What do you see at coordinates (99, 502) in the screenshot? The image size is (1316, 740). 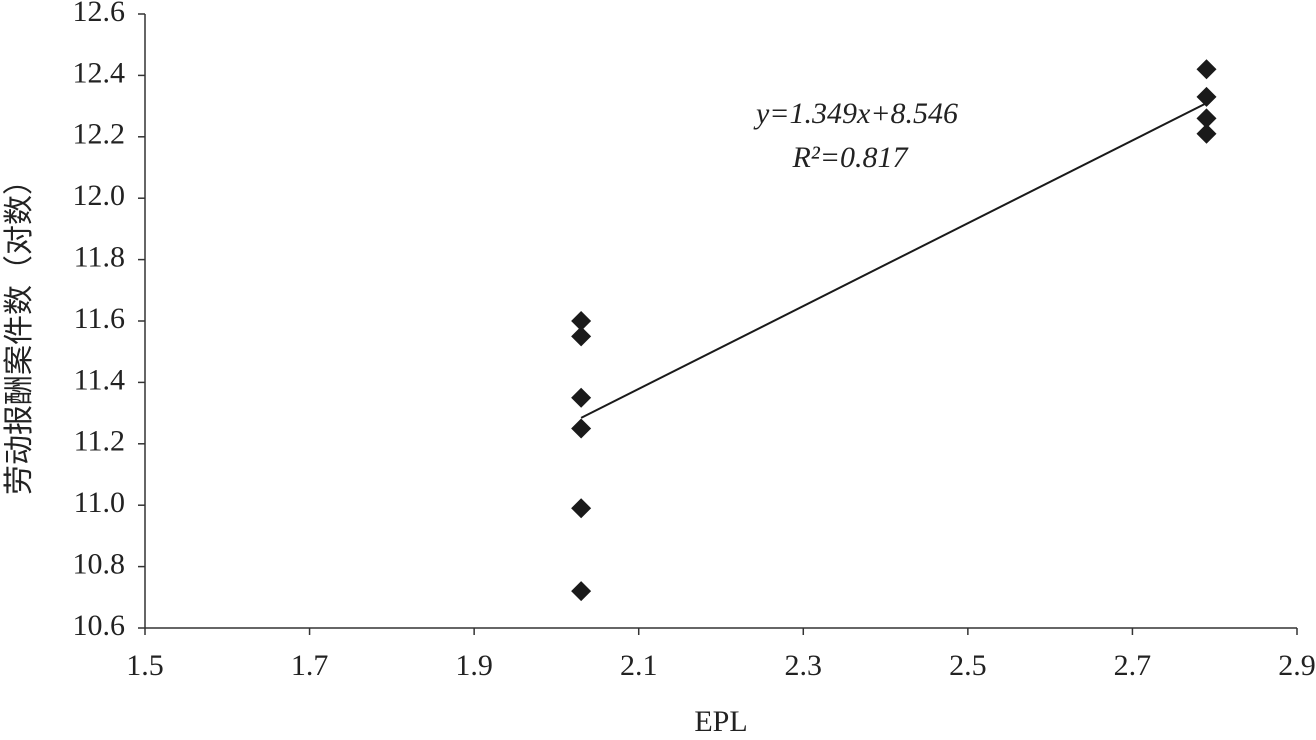 I see `y-tick-label: 11.0` at bounding box center [99, 502].